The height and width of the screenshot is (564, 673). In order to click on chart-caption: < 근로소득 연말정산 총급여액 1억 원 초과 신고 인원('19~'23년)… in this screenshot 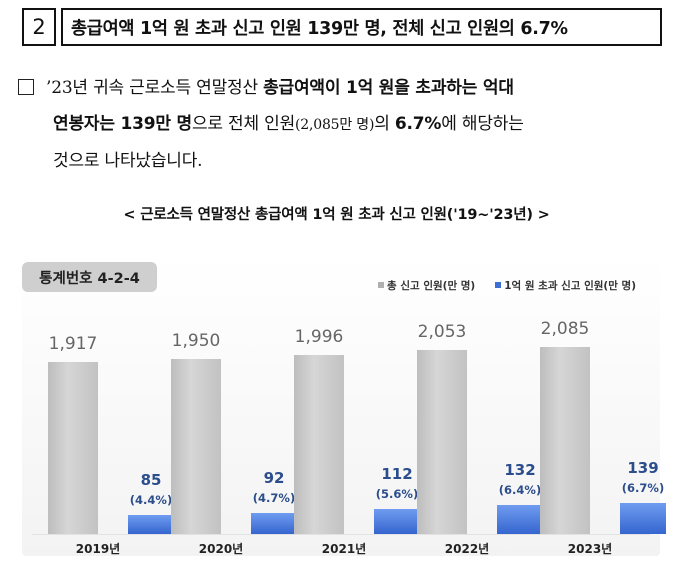, I will do `click(336, 215)`.